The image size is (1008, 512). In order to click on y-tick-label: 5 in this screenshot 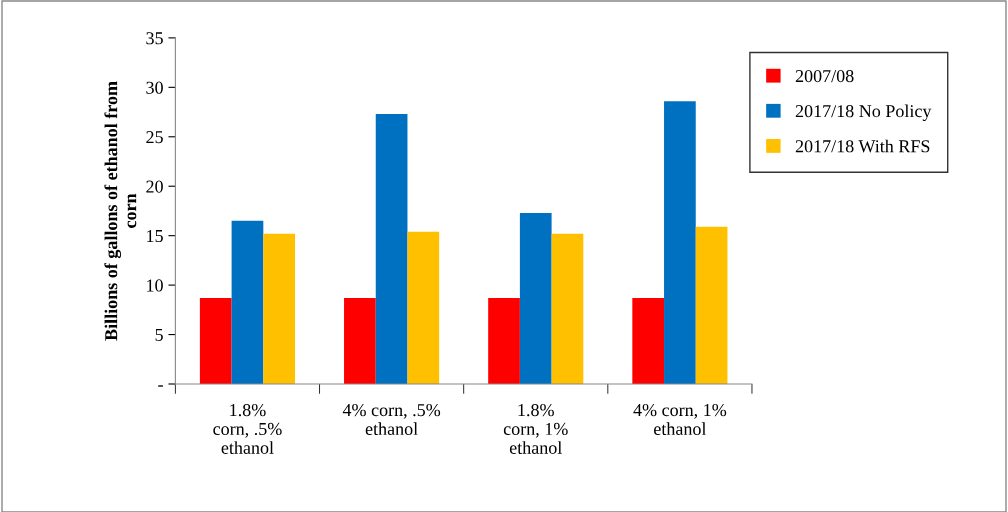, I will do `click(159, 335)`.